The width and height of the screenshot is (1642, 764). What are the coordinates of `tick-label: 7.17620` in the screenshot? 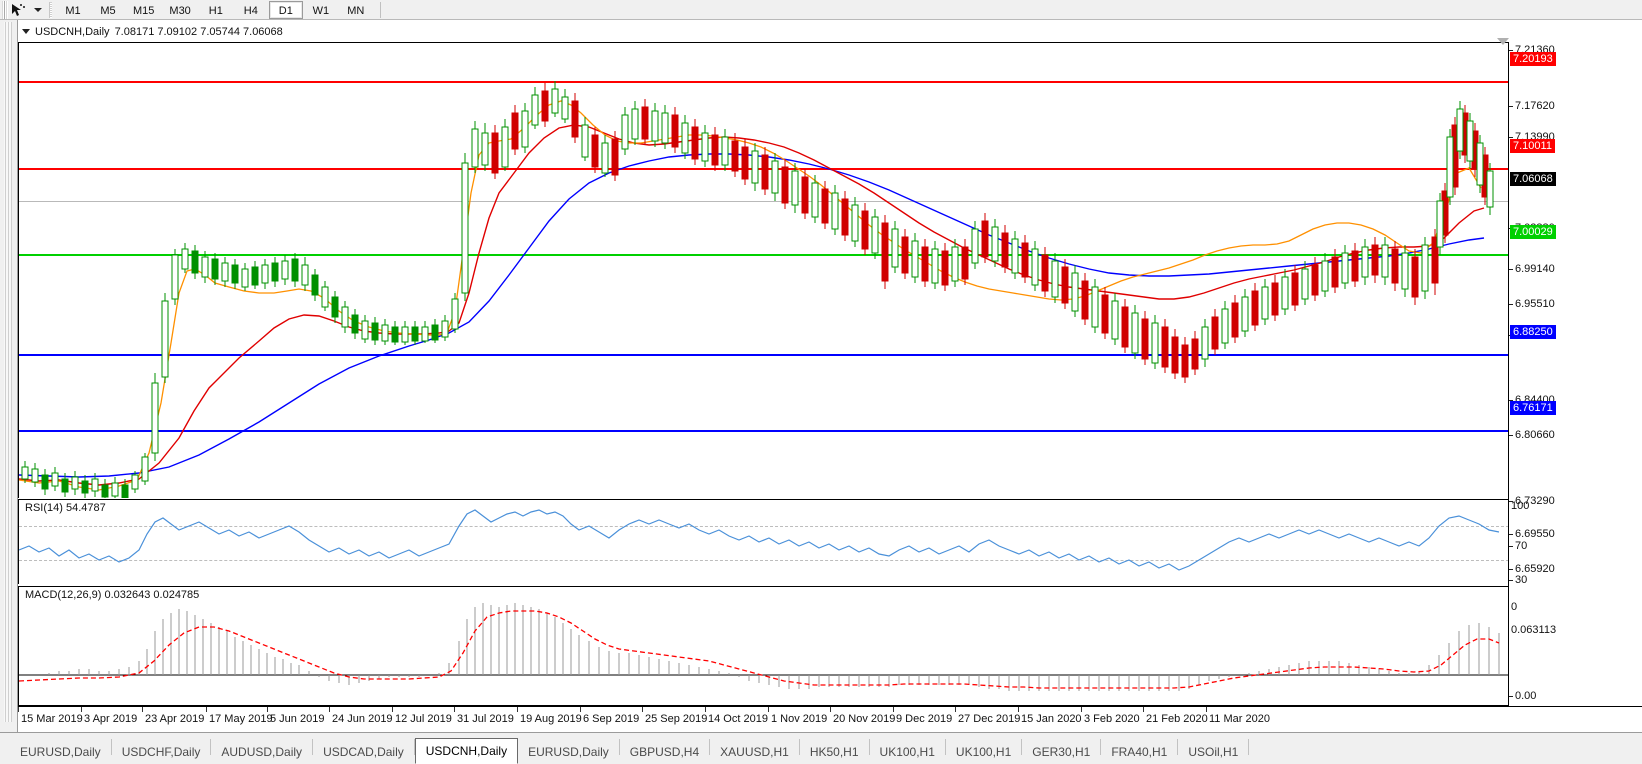 It's located at (1535, 106).